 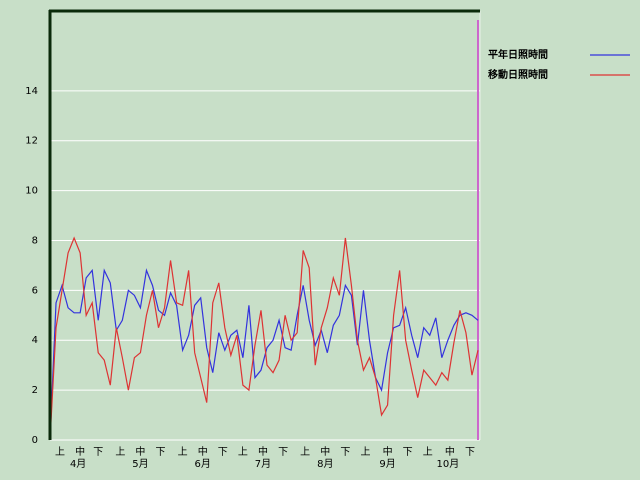 I want to click on y-tick-label: 2, so click(x=35, y=390).